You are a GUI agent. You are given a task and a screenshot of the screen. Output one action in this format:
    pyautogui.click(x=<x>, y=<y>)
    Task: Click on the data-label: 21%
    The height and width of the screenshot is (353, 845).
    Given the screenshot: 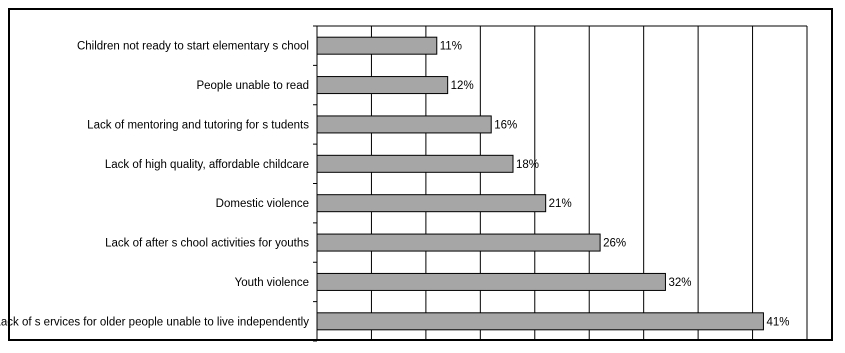 What is the action you would take?
    pyautogui.click(x=560, y=204)
    